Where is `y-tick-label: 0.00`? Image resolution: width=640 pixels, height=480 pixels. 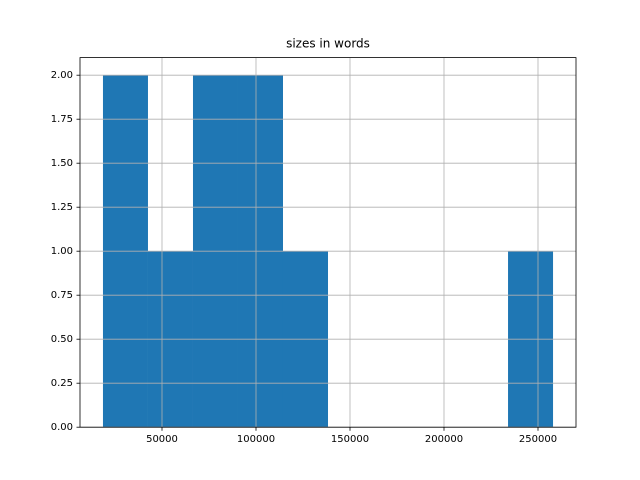 y-tick-label: 0.00 is located at coordinates (62, 427).